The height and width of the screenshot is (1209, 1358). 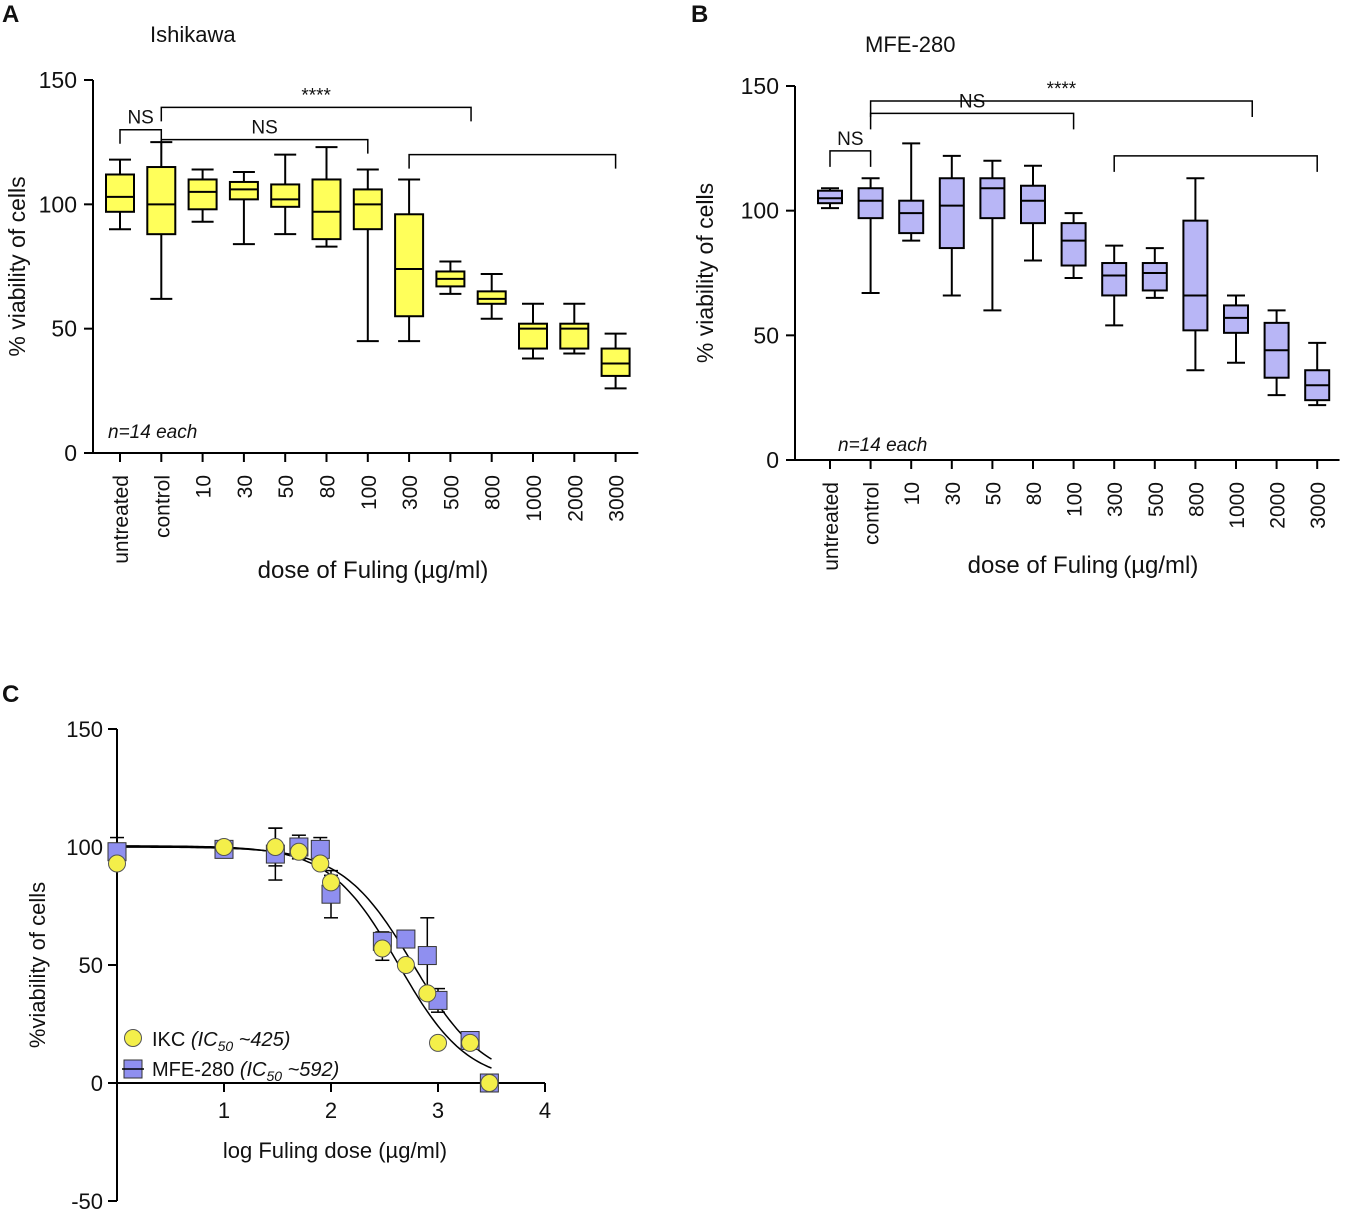 I want to click on y-tick-label: -50, so click(x=87, y=1199).